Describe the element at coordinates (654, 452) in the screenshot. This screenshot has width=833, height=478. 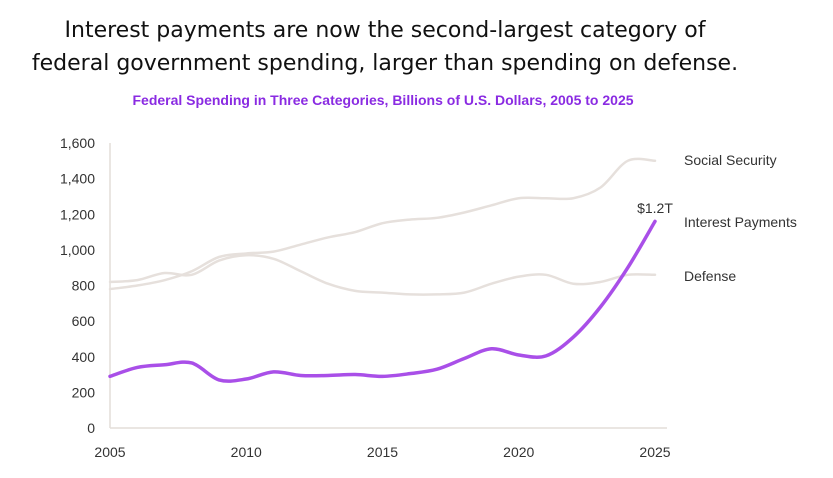
I see `x-tick-label: 2025` at that location.